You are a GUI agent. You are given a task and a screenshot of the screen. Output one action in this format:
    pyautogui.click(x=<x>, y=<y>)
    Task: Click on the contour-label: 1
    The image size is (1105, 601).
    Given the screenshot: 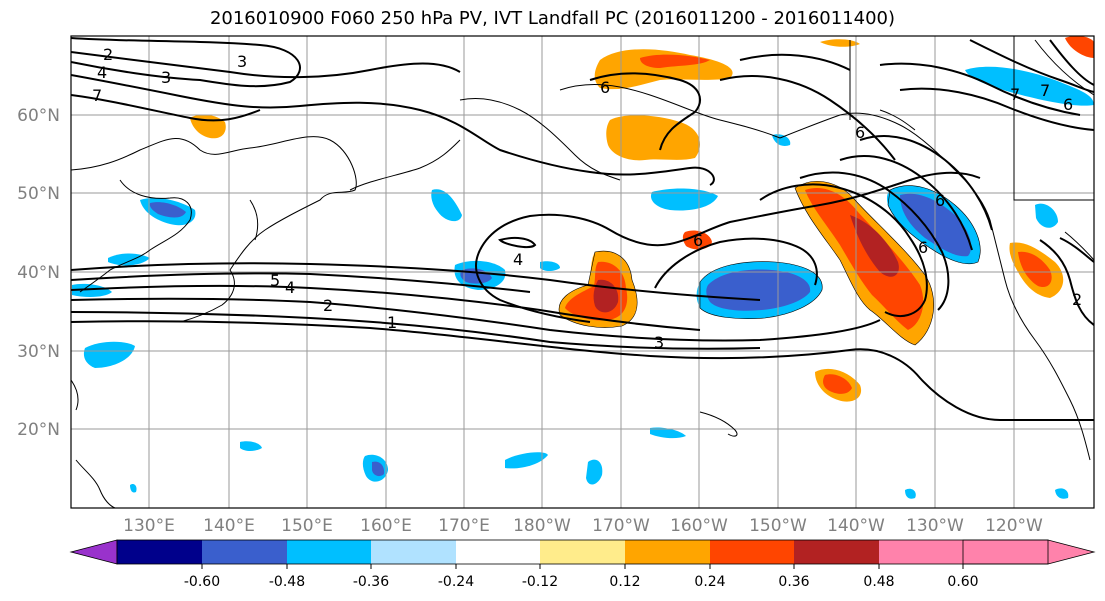 What is the action you would take?
    pyautogui.click(x=392, y=322)
    